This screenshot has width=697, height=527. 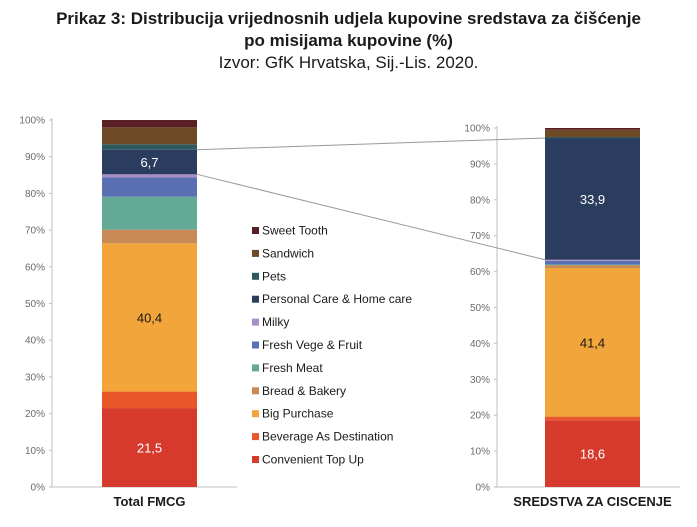 I want to click on legend-label-personal-care-home-care: Personal Care & Home care, so click(x=337, y=299).